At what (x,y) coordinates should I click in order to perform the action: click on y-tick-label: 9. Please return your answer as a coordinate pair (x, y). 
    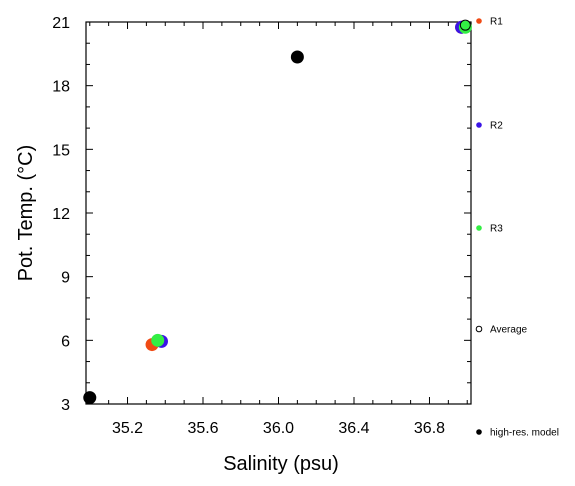
    Looking at the image, I should click on (65, 278).